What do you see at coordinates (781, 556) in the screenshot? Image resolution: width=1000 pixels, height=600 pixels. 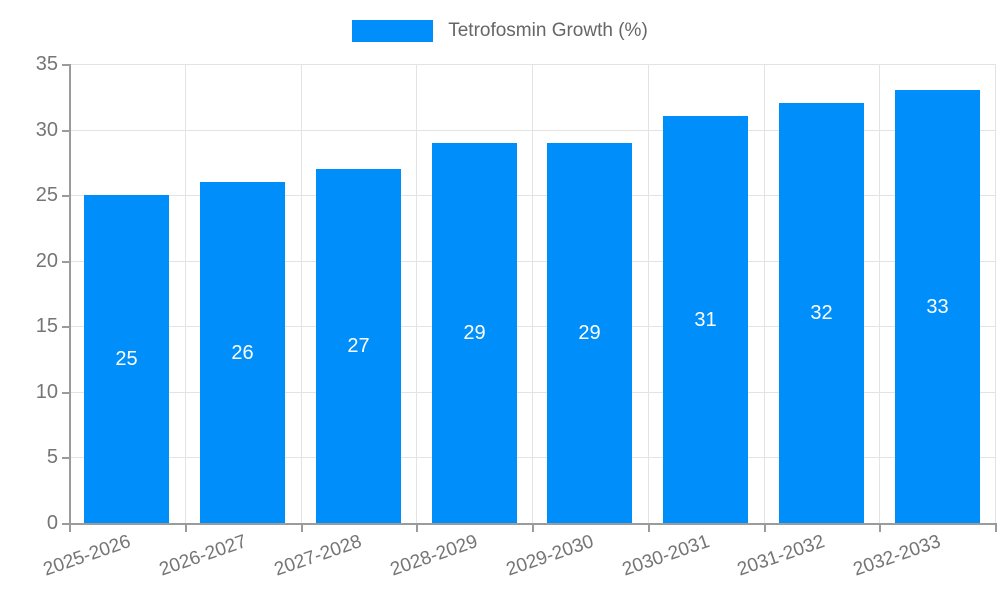 I see `x-tick-label: 2031-2032` at bounding box center [781, 556].